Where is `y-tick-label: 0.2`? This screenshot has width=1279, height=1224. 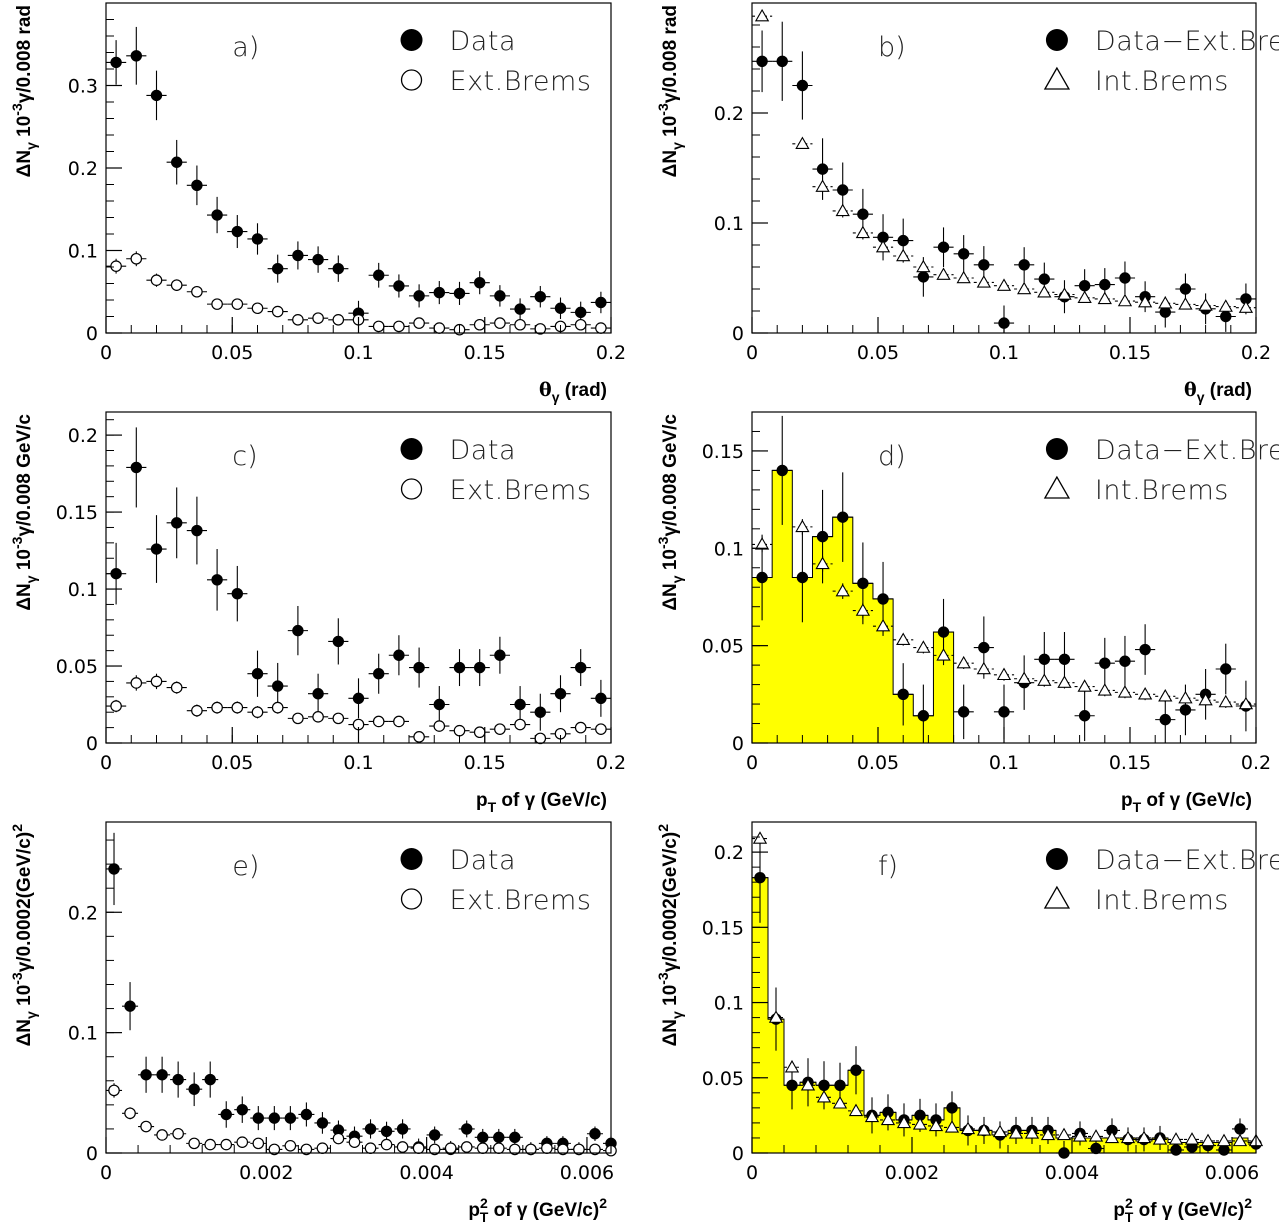 y-tick-label: 0.2 is located at coordinates (83, 436).